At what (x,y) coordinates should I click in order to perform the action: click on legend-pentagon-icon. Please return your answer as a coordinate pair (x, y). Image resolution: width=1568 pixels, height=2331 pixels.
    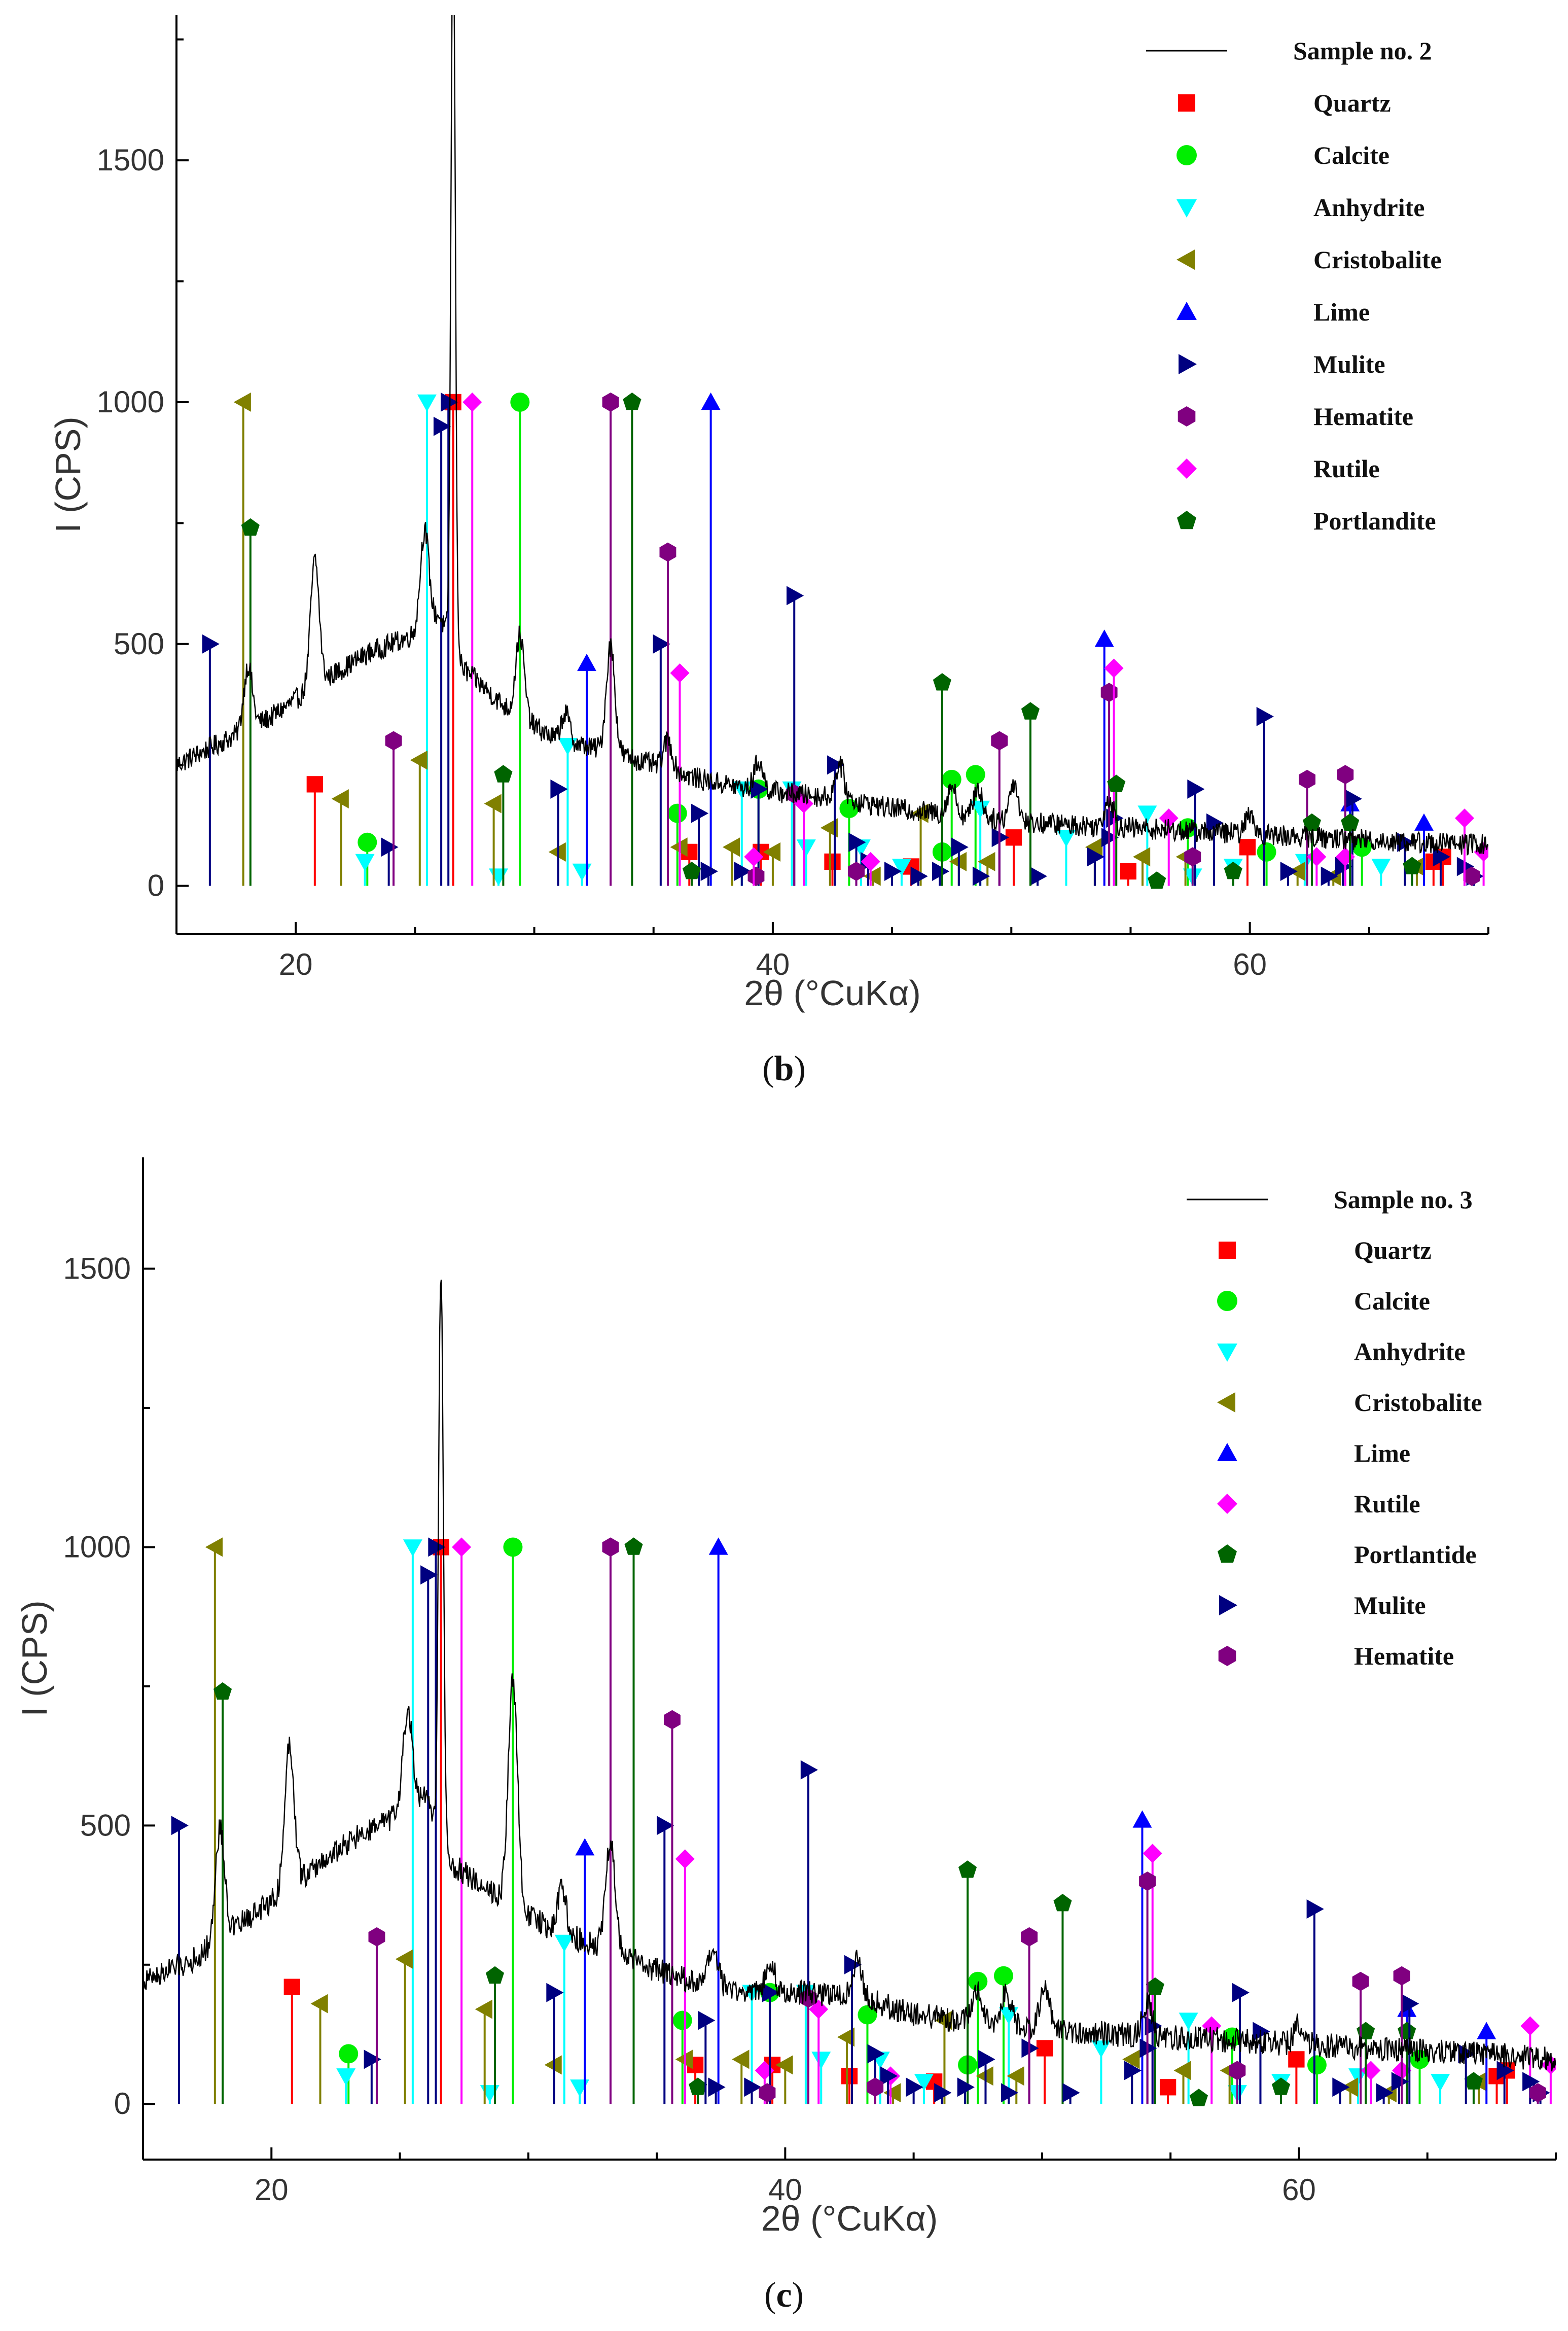
    Looking at the image, I should click on (1227, 1553).